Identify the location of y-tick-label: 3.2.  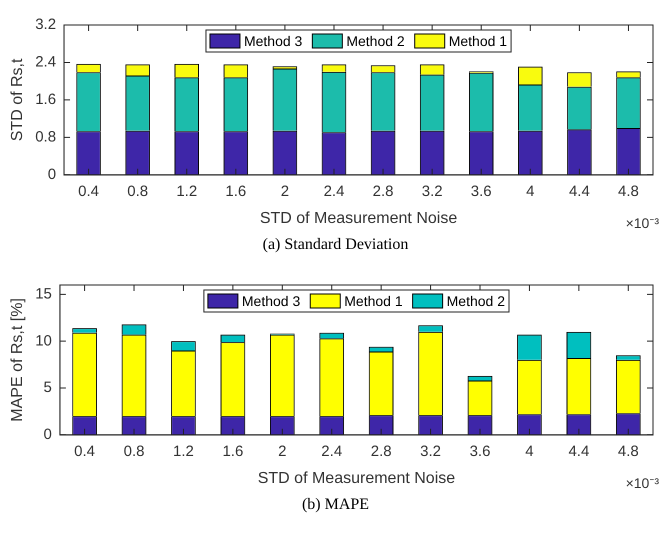
(45, 25).